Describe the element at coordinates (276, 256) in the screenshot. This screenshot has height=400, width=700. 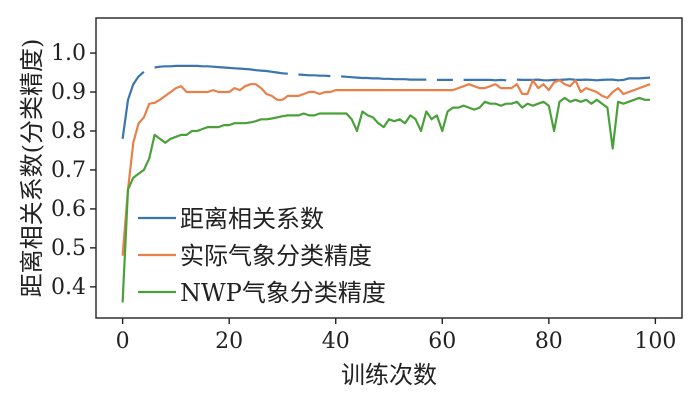
I see `legend-label-2: 实际气象分类精度` at that location.